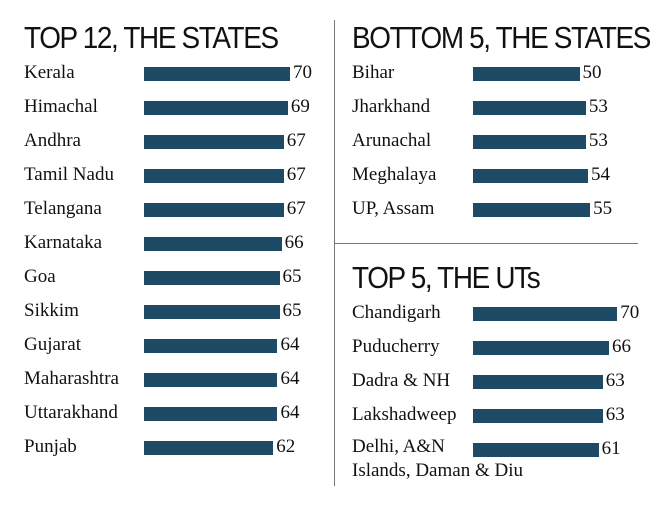 This screenshot has width=658, height=510. Describe the element at coordinates (501, 37) in the screenshot. I see `chart-title: BOTTOM 5, THE STATES` at that location.